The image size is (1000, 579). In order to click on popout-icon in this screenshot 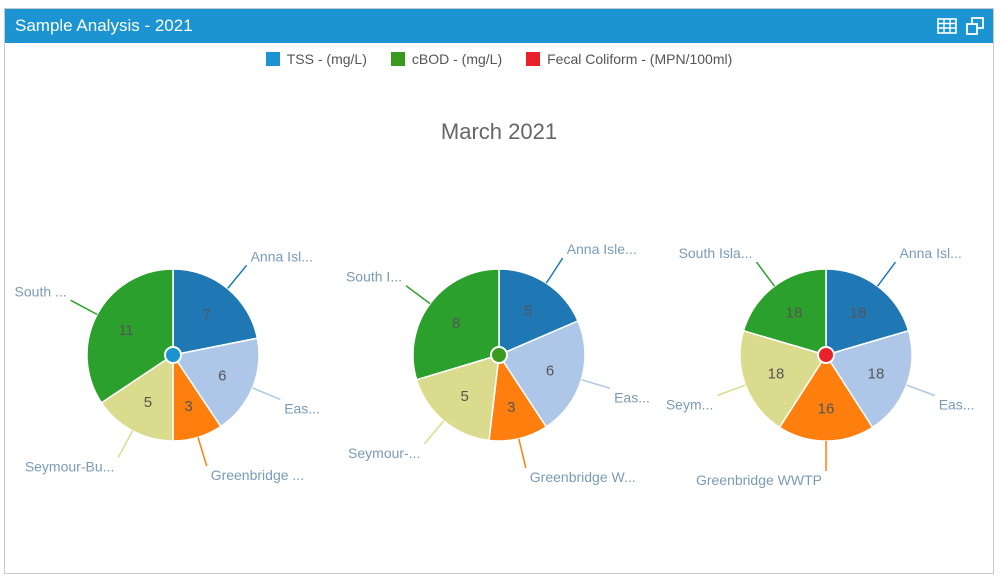, I will do `click(975, 26)`.